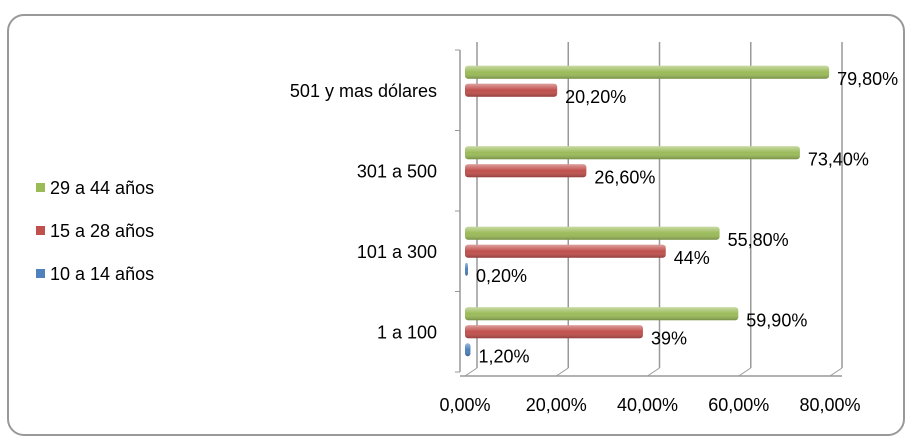 This screenshot has width=912, height=444. What do you see at coordinates (758, 240) in the screenshot?
I see `data-label: 55,80%` at bounding box center [758, 240].